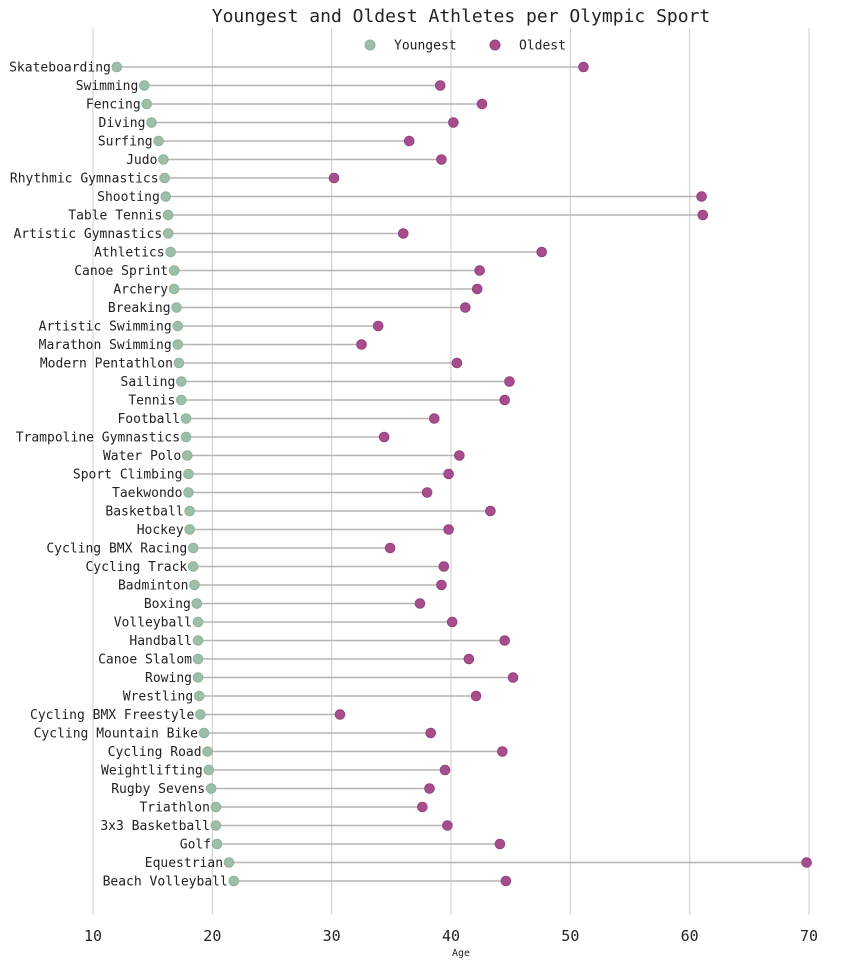 This screenshot has width=847, height=968. What do you see at coordinates (340, 714) in the screenshot?
I see `point-oldest-cycling-bmx-freestyle` at bounding box center [340, 714].